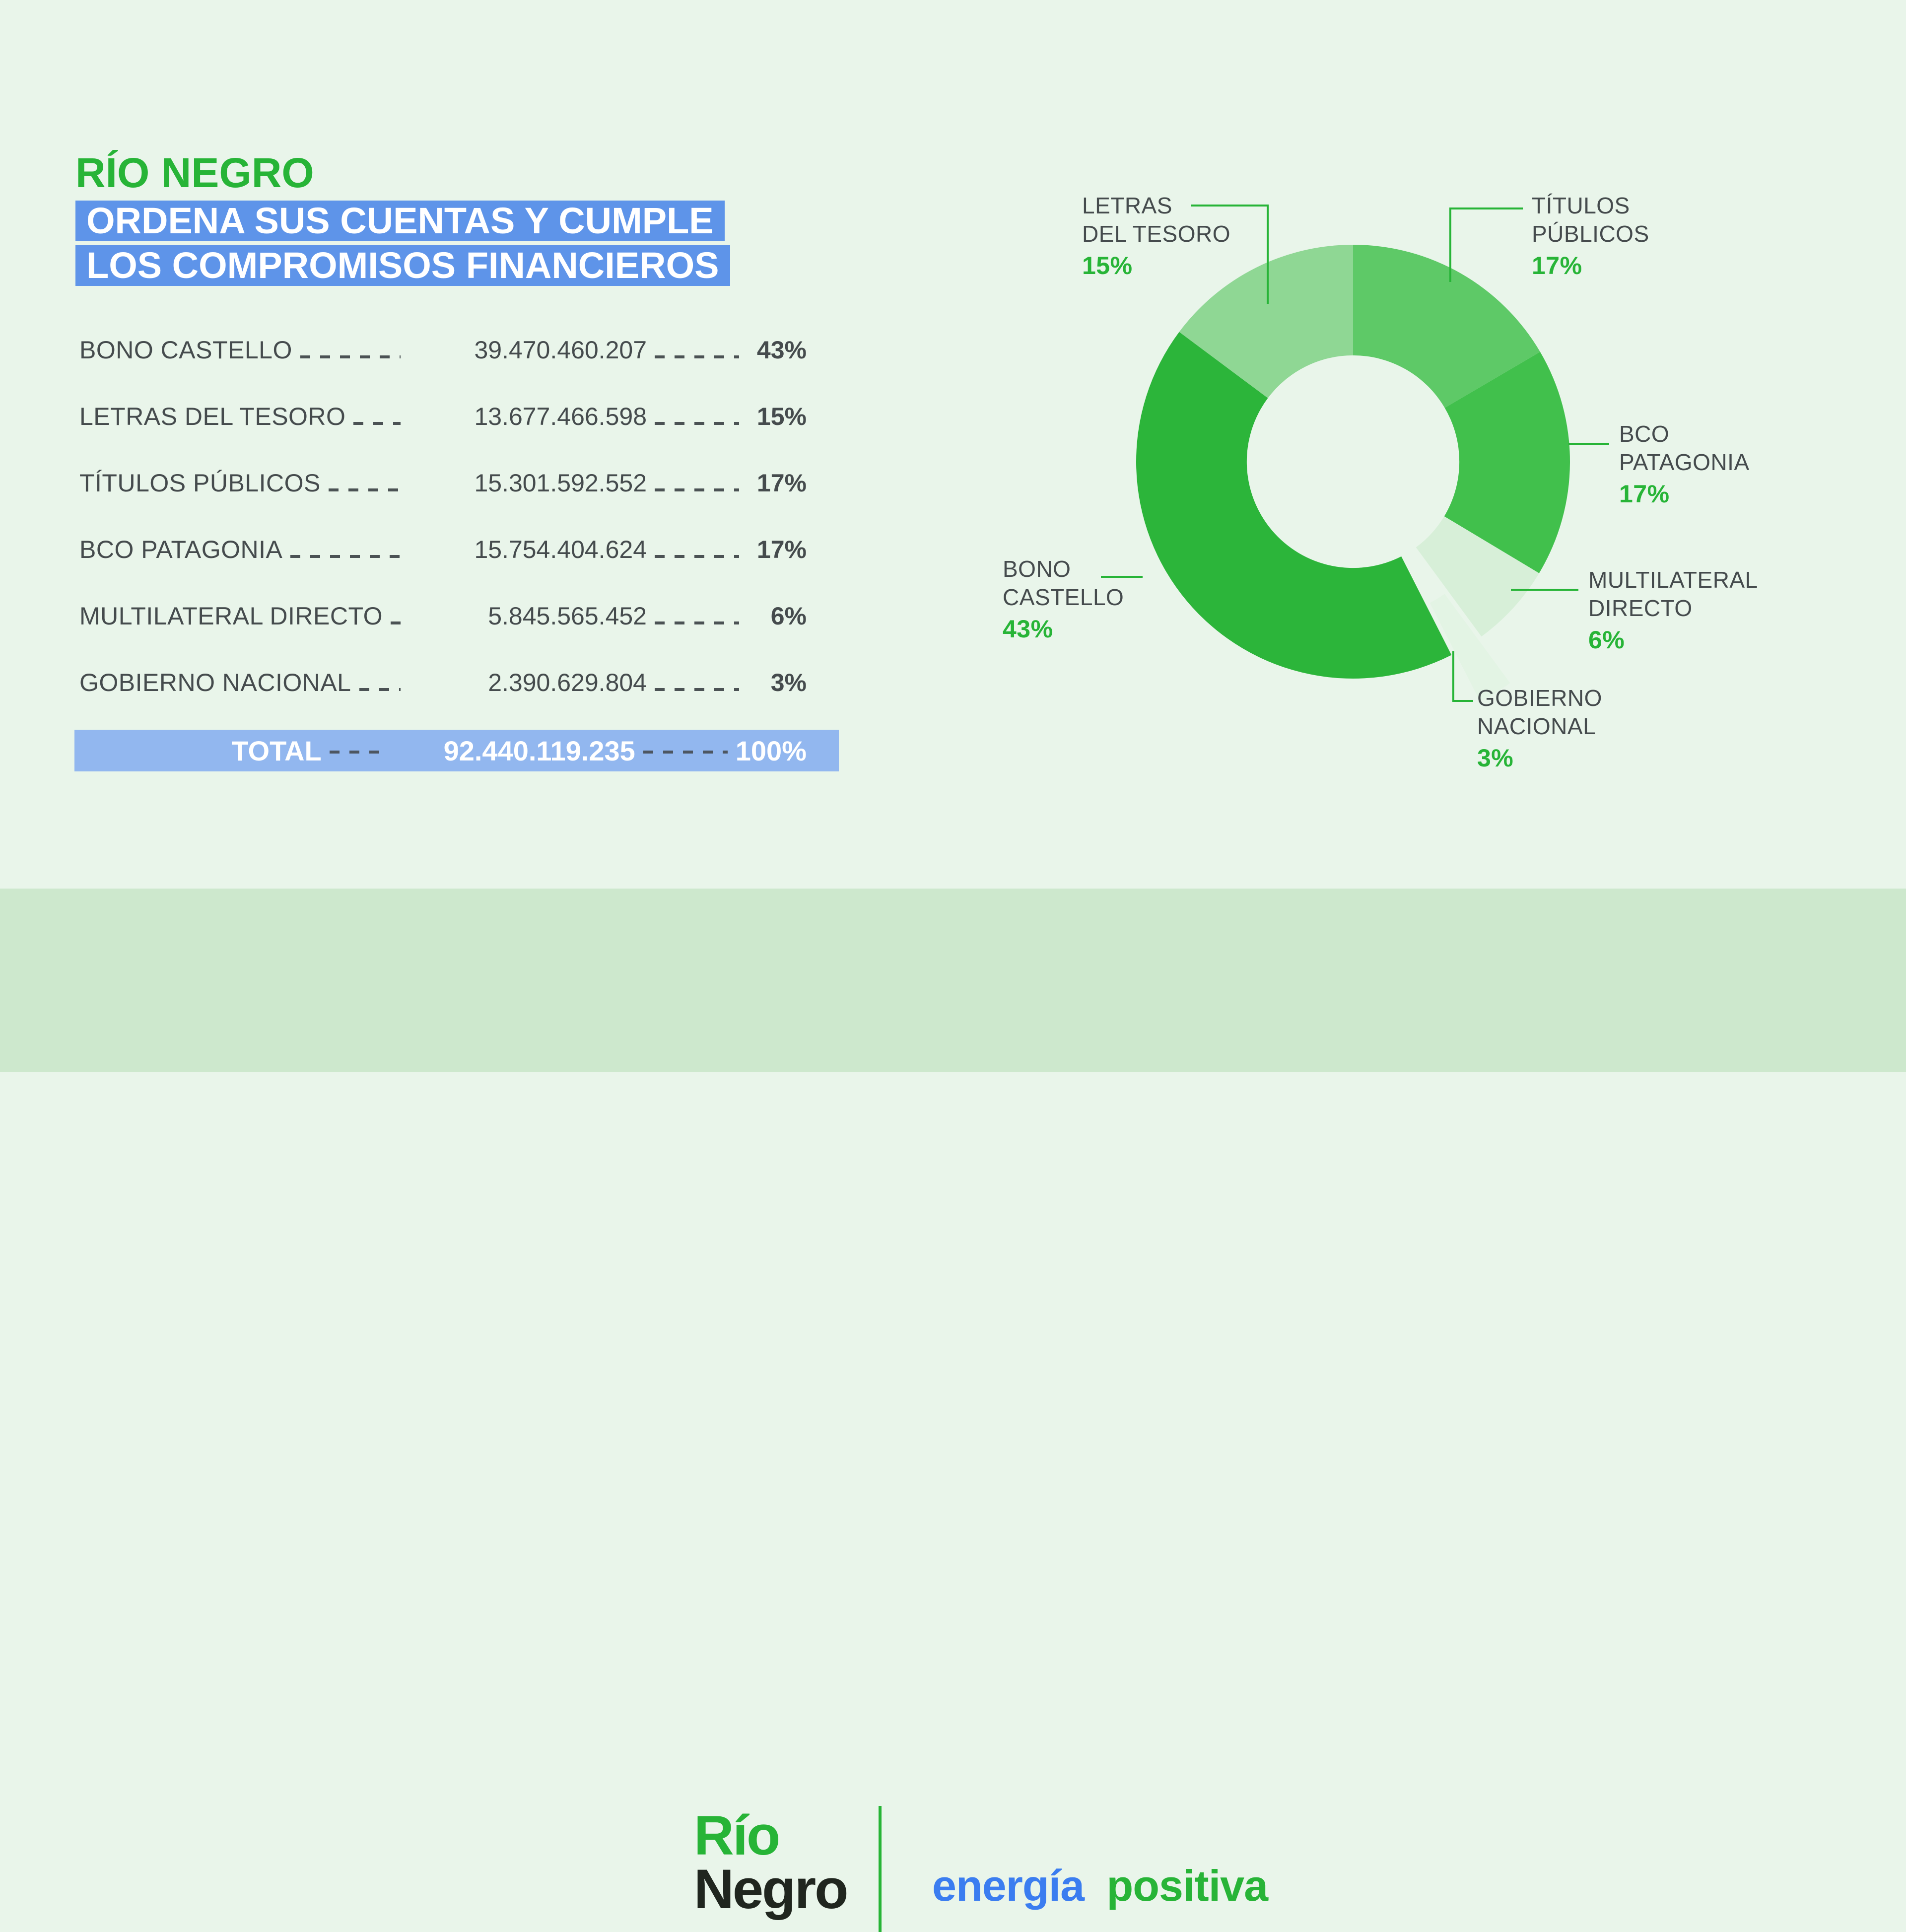  I want to click on row-label: LETRAS DEL TESORO, so click(212, 417).